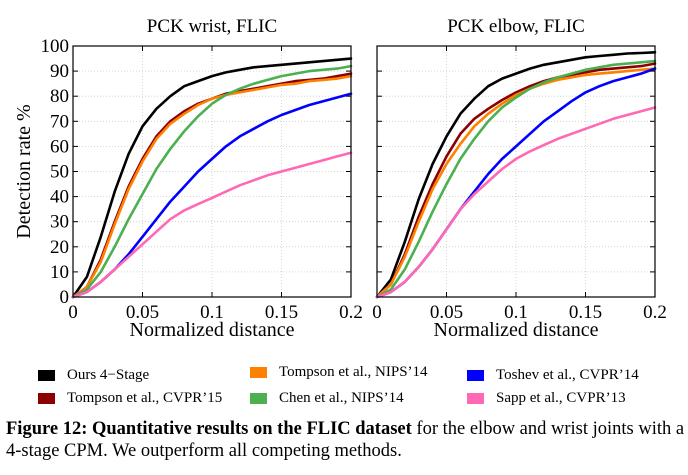  Describe the element at coordinates (108, 374) in the screenshot. I see `legend-label: Ours 4−Stage` at that location.